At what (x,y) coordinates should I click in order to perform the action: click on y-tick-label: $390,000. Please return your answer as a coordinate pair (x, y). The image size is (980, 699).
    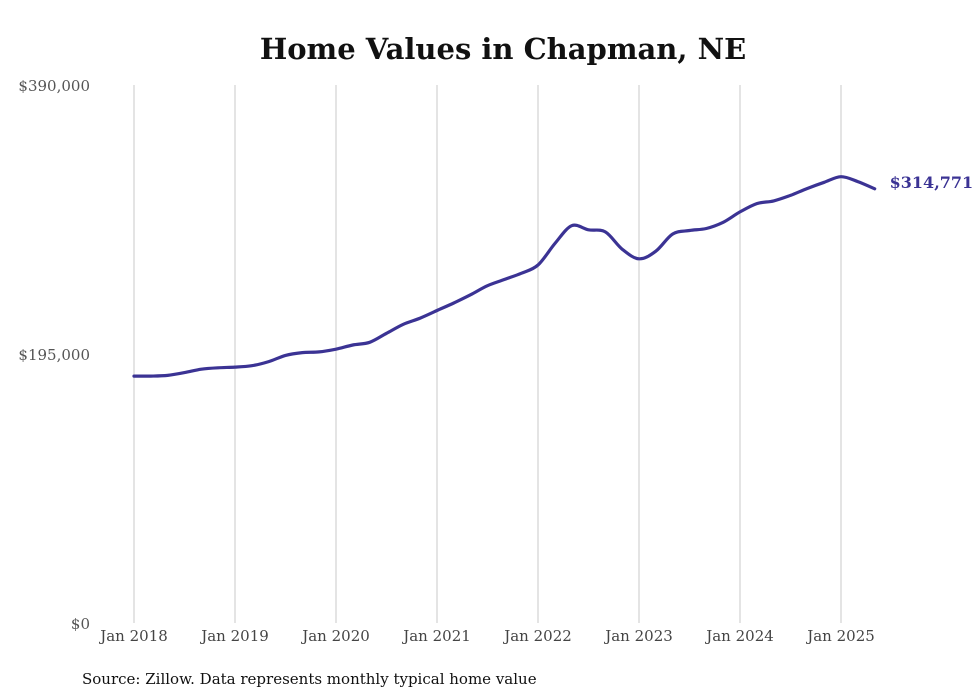
    Looking at the image, I should click on (54, 86).